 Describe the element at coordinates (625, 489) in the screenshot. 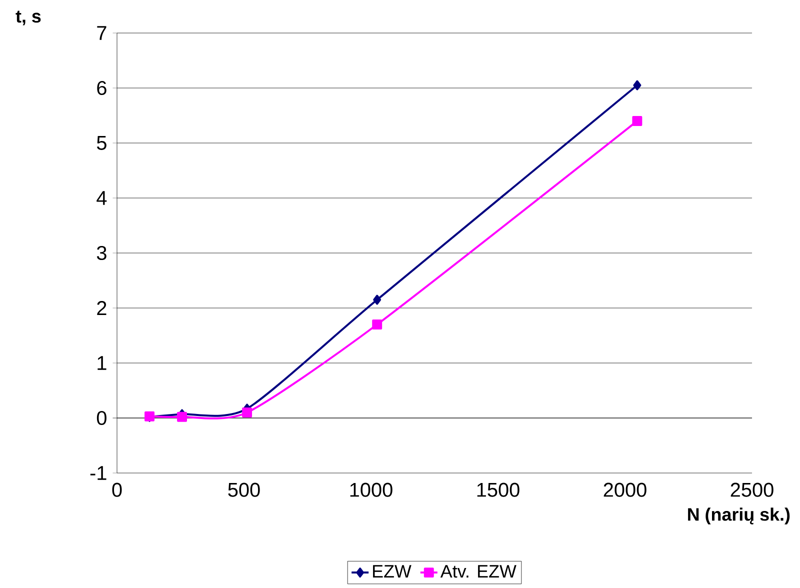

I see `x-tick-label: 2000` at that location.